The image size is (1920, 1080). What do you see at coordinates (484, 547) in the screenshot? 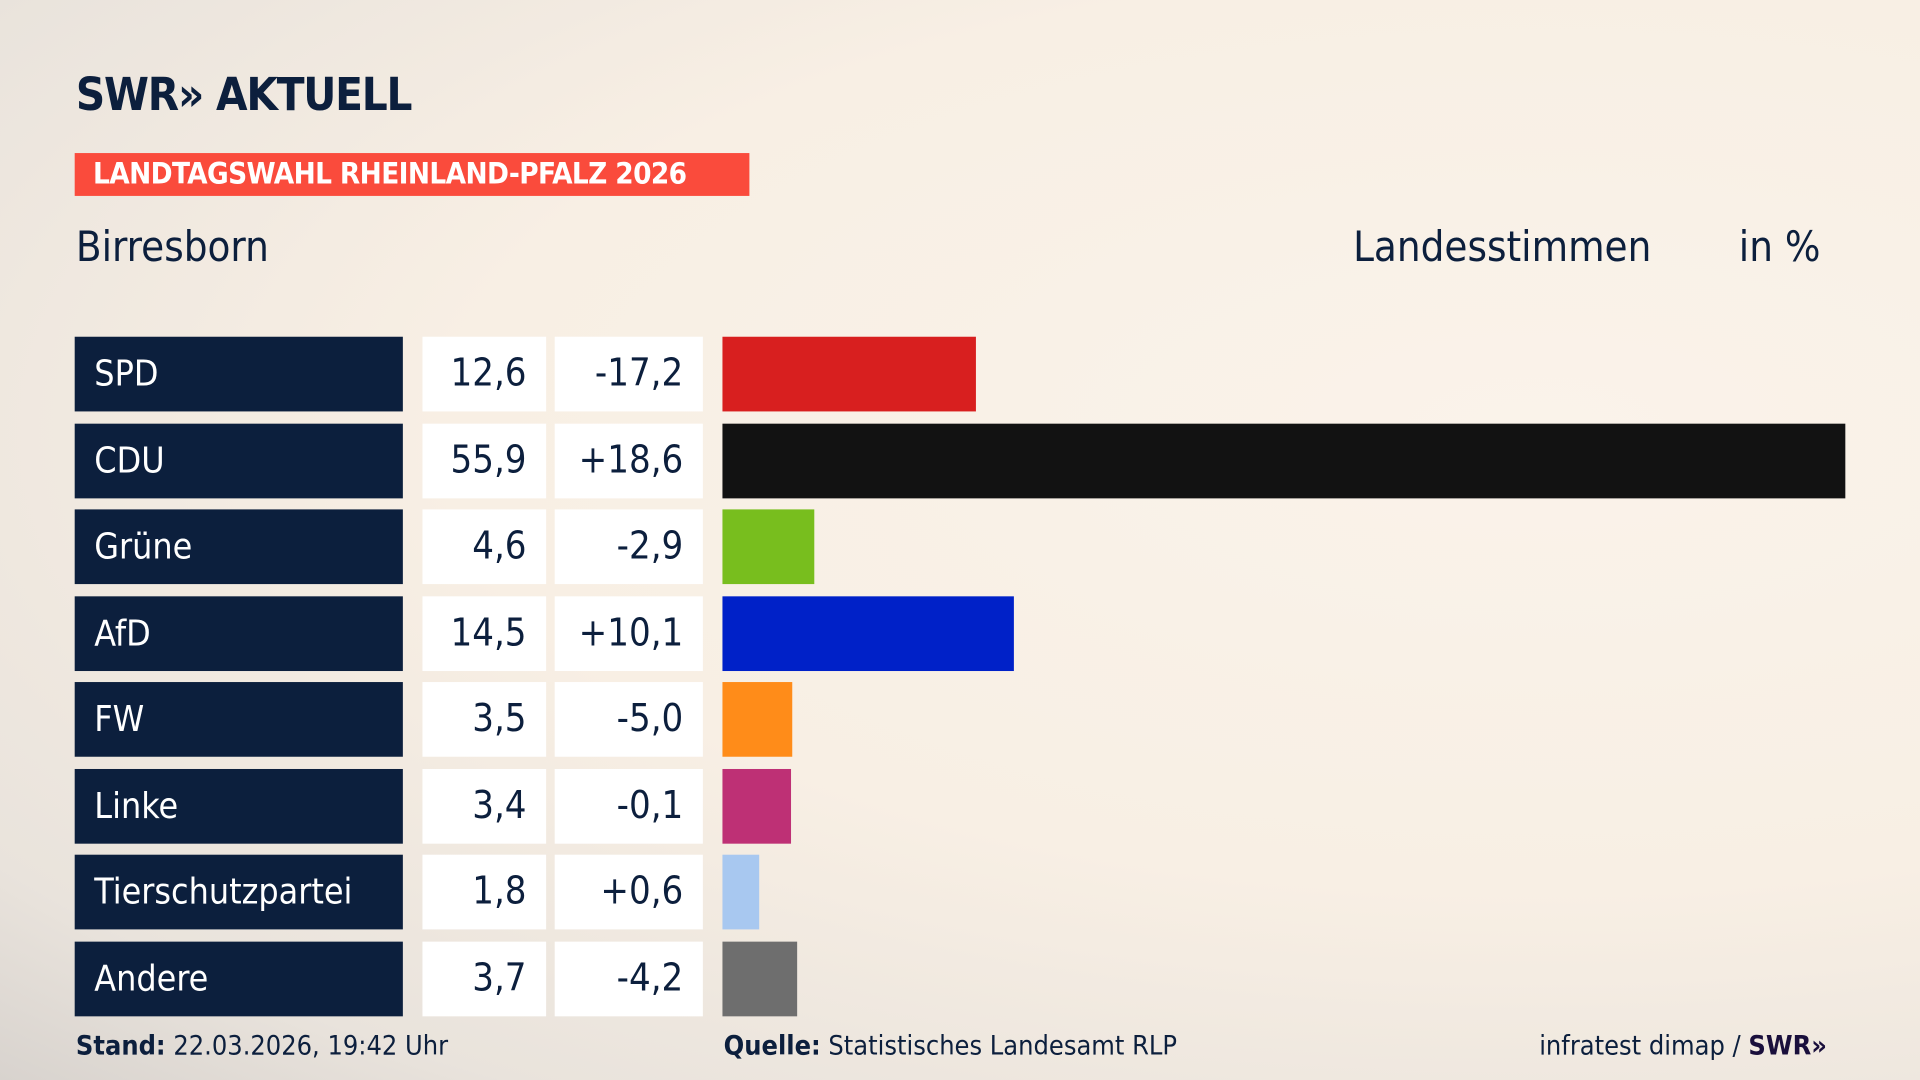
I see `vote-share: 4,6` at bounding box center [484, 547].